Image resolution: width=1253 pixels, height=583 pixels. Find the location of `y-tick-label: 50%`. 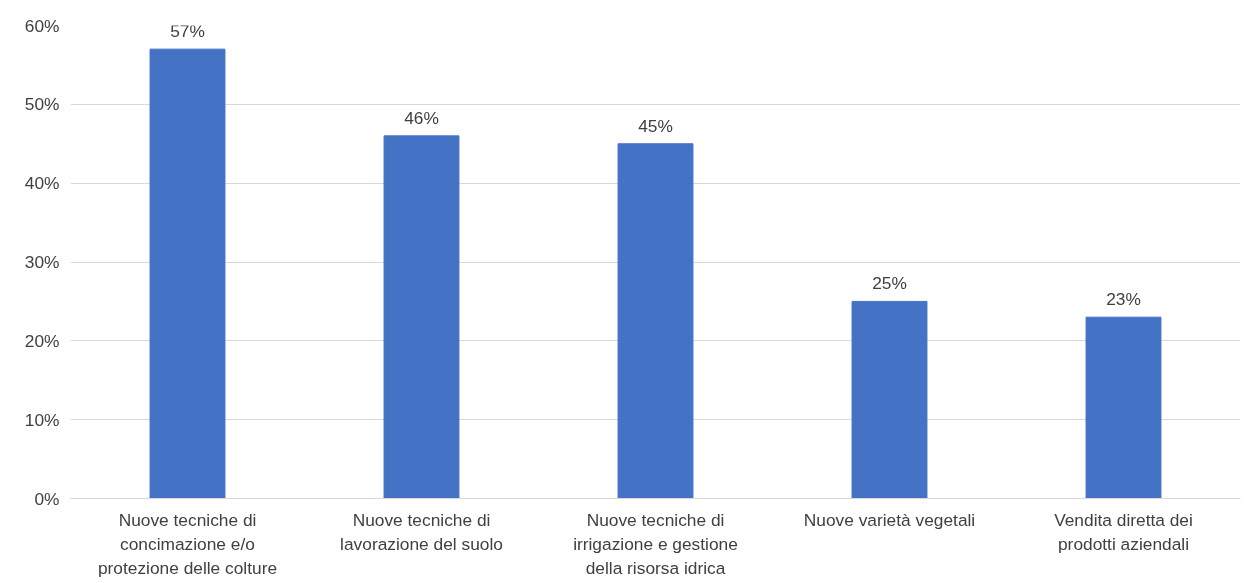

y-tick-label: 50% is located at coordinates (42, 104).